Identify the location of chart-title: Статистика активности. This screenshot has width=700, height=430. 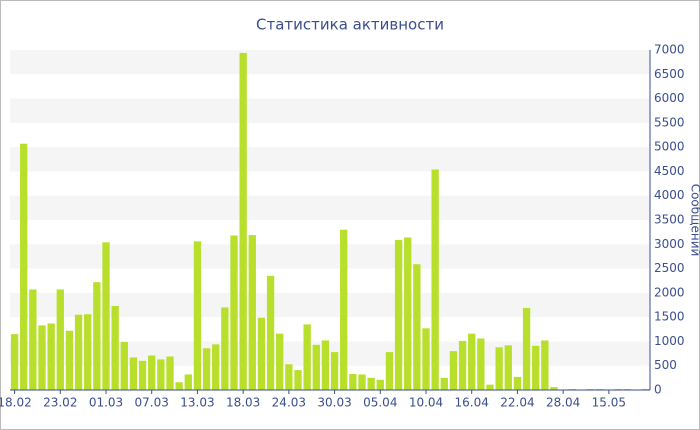
(350, 25).